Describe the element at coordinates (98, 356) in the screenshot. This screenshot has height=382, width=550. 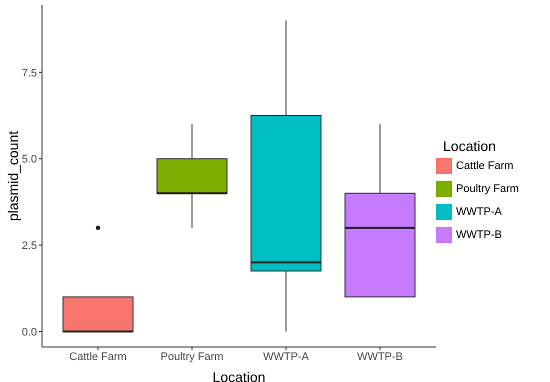
I see `x-tick-label: Cattle Farm` at that location.